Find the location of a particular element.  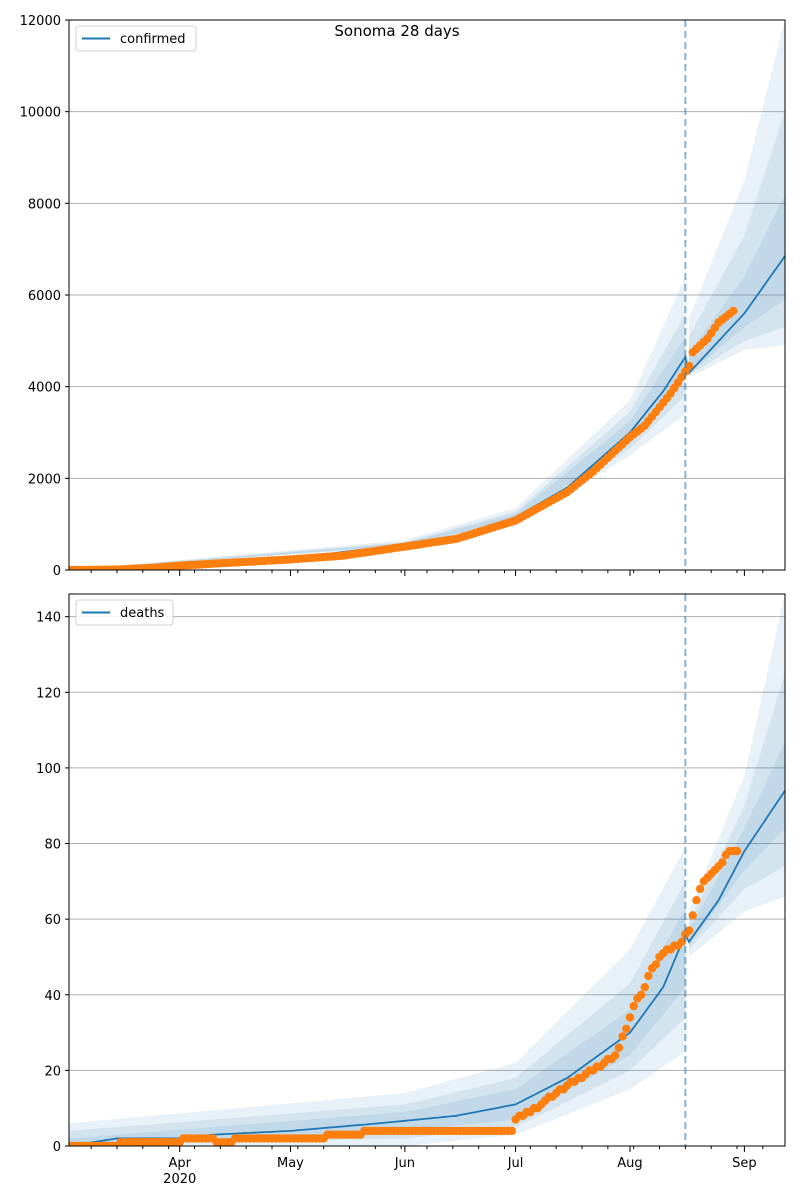

y-tick-label: 4000 is located at coordinates (44, 388).